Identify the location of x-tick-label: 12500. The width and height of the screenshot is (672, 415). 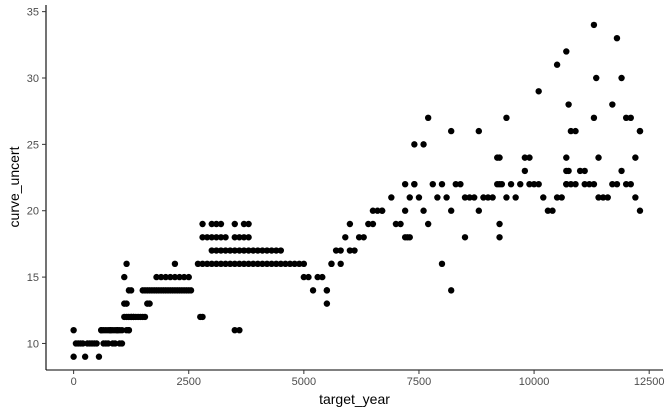
(649, 382).